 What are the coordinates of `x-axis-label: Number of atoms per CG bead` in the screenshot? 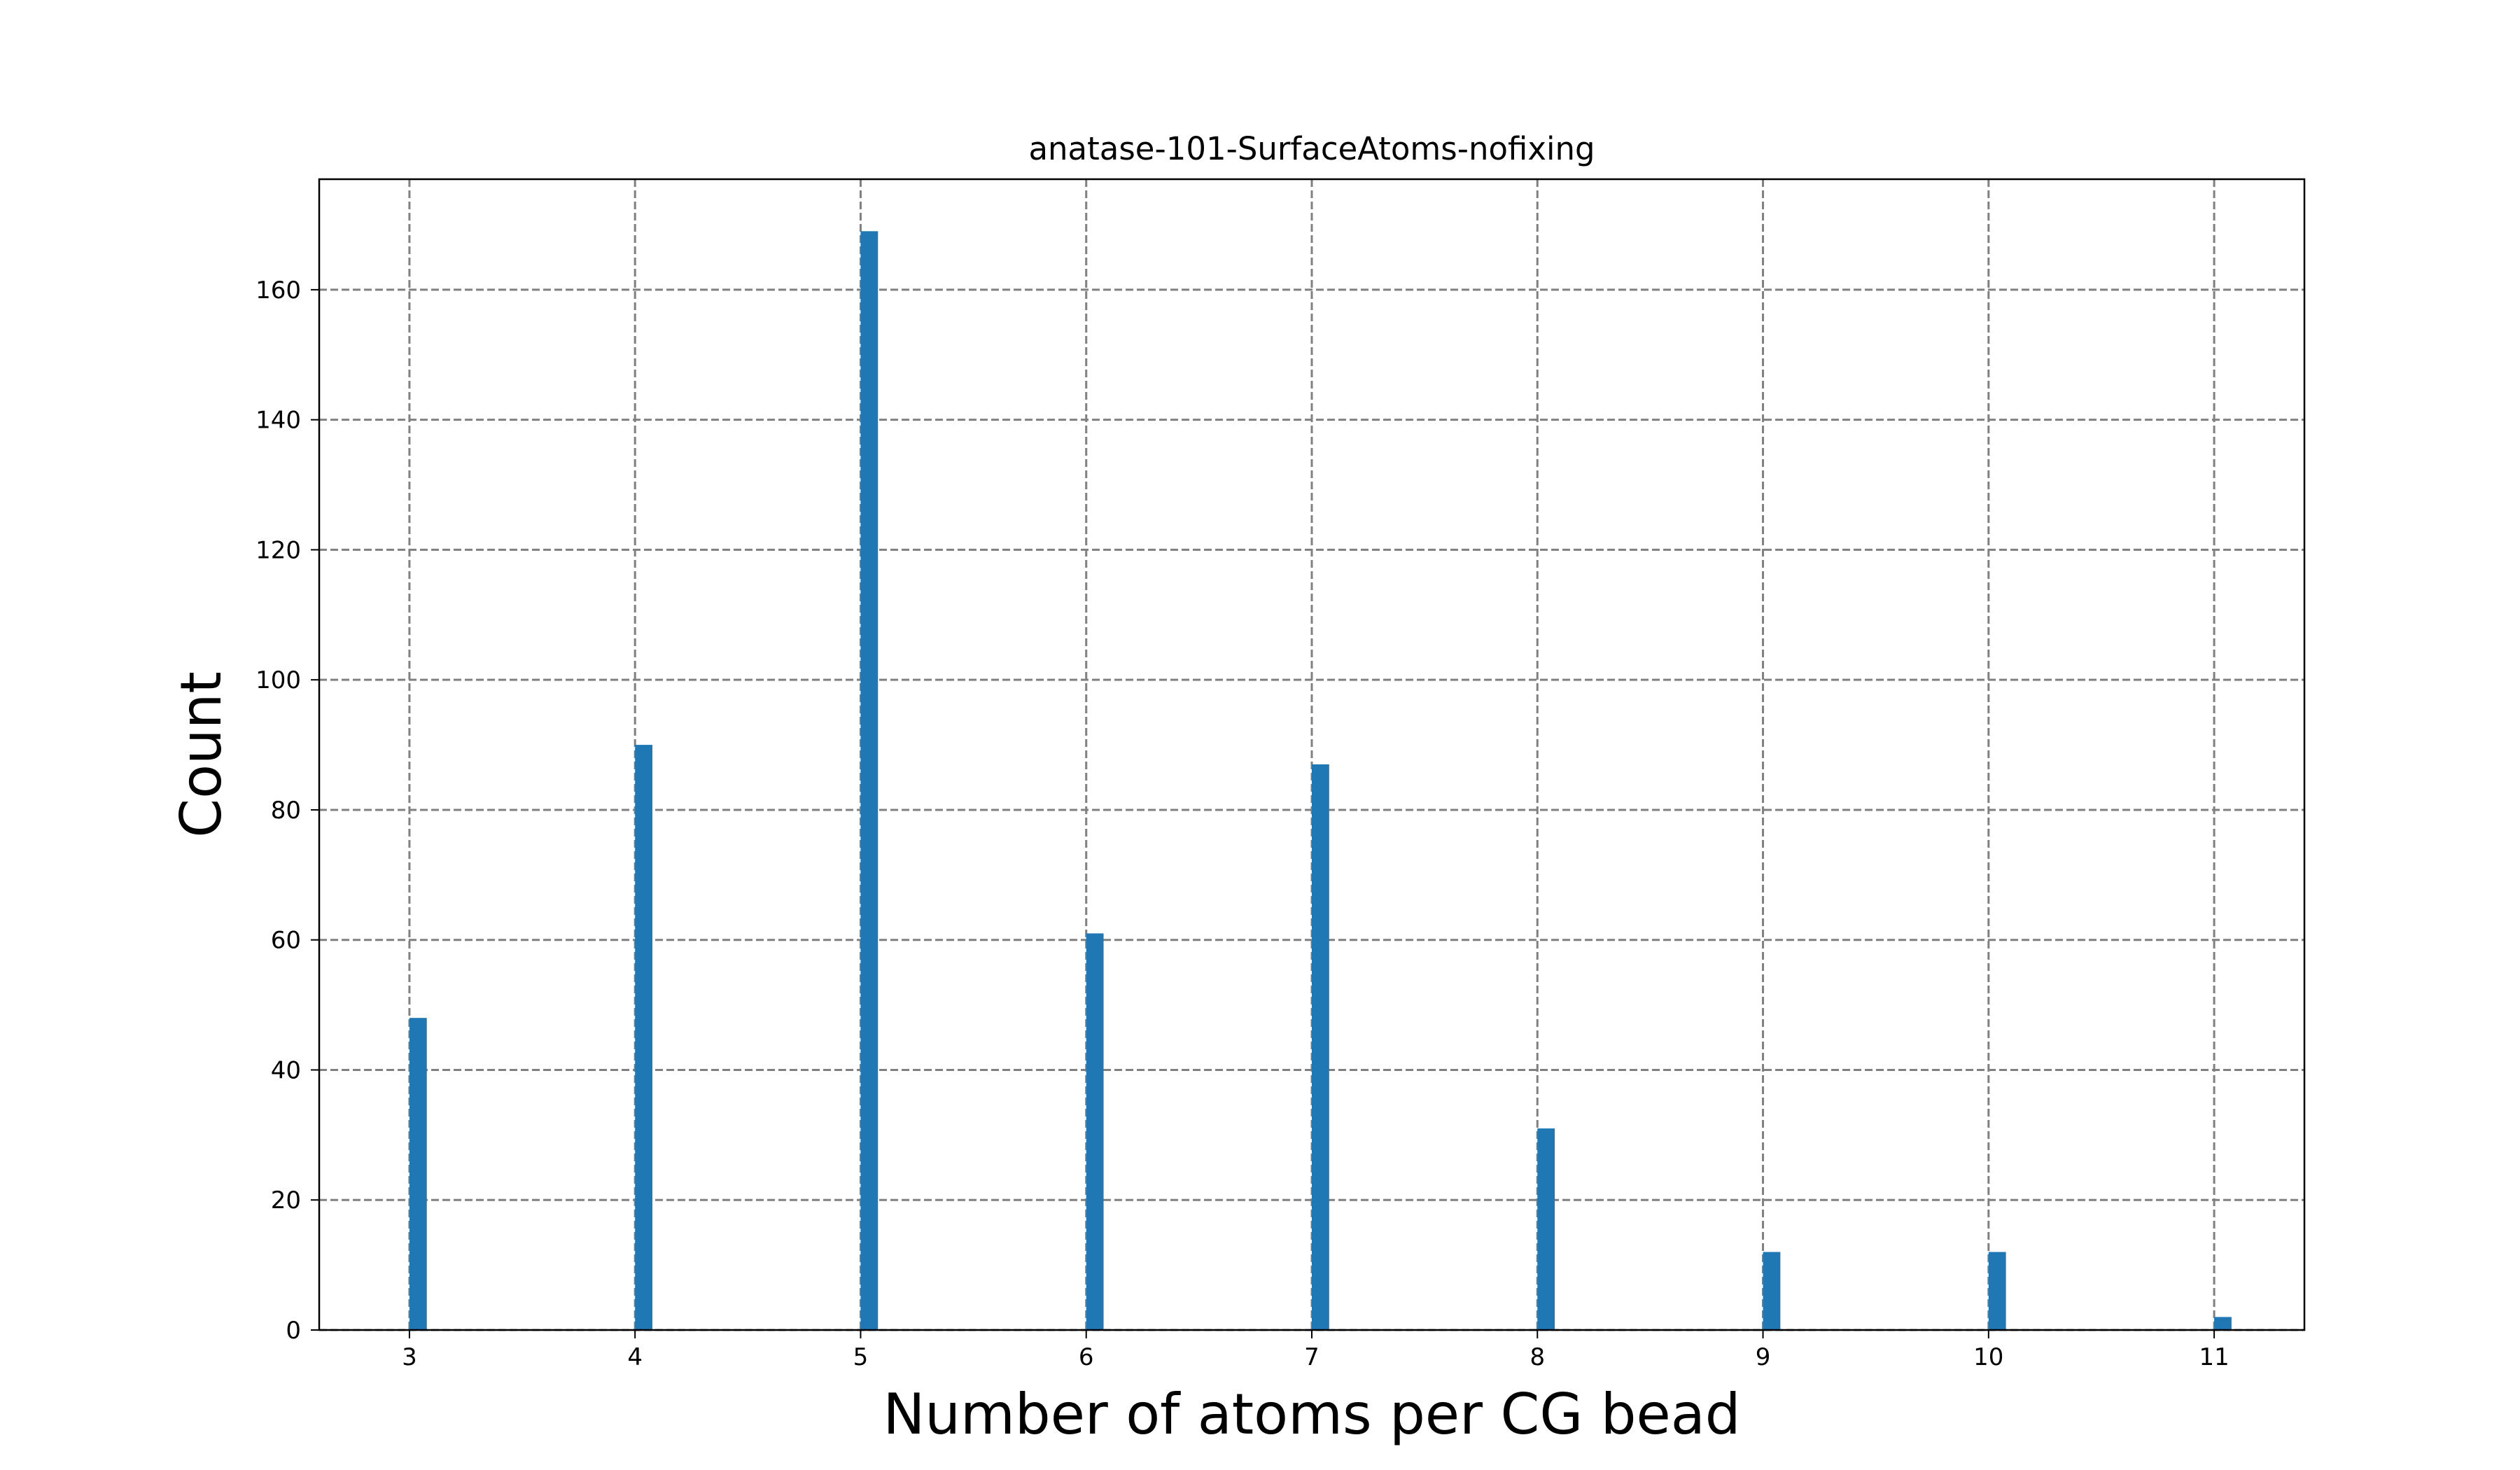 It's located at (1311, 1414).